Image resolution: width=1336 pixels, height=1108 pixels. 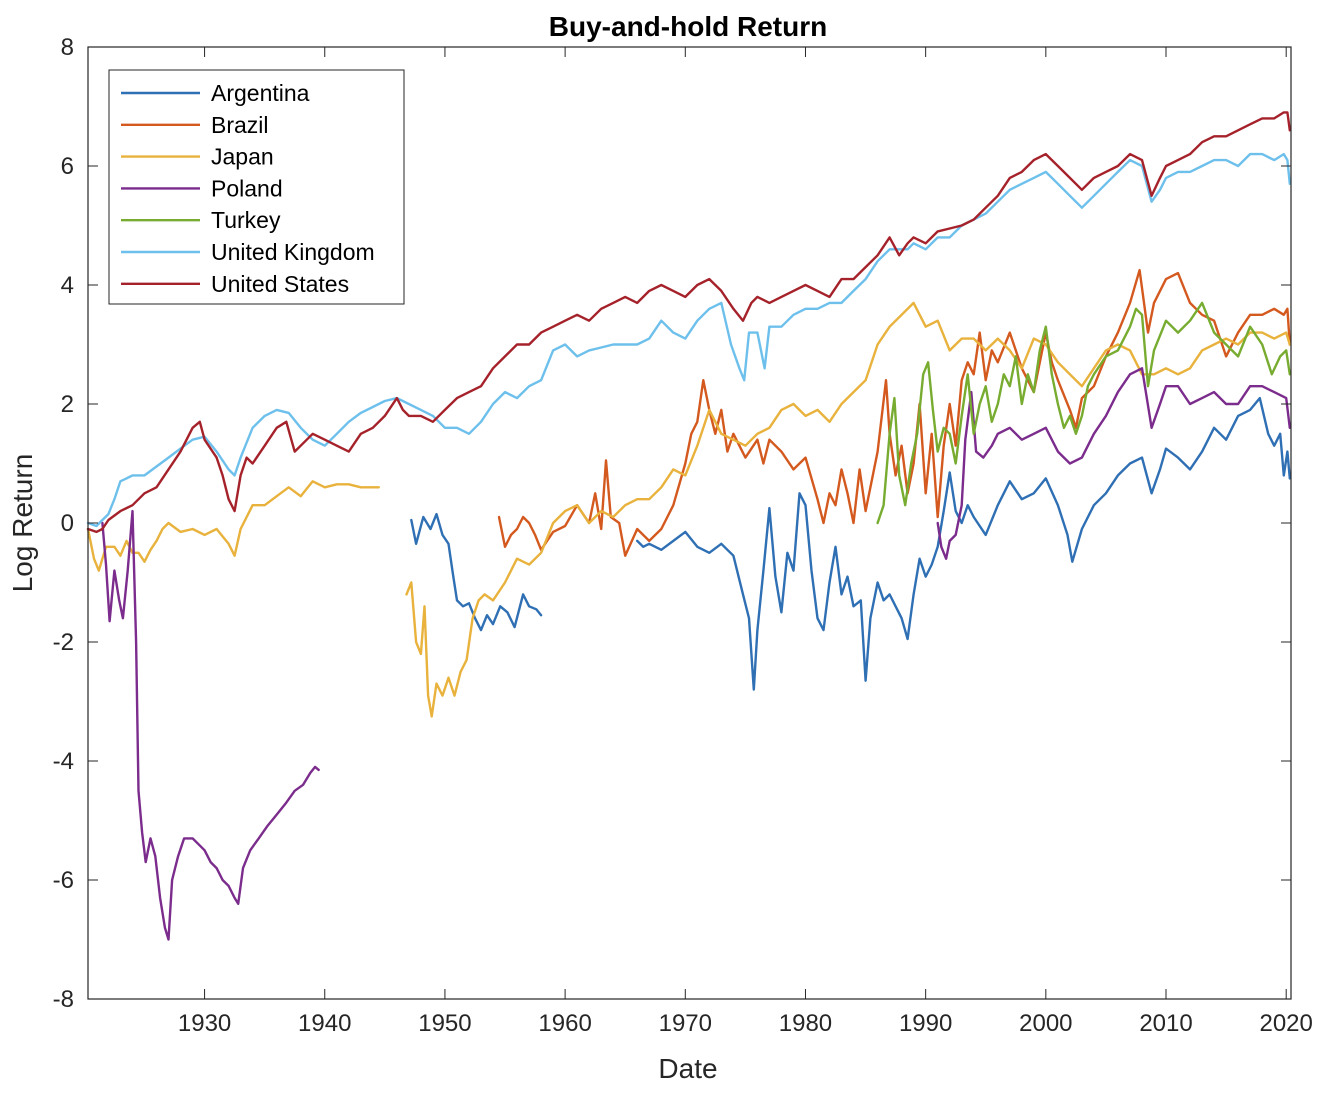 What do you see at coordinates (67, 166) in the screenshot?
I see `y-tick-label: 6` at bounding box center [67, 166].